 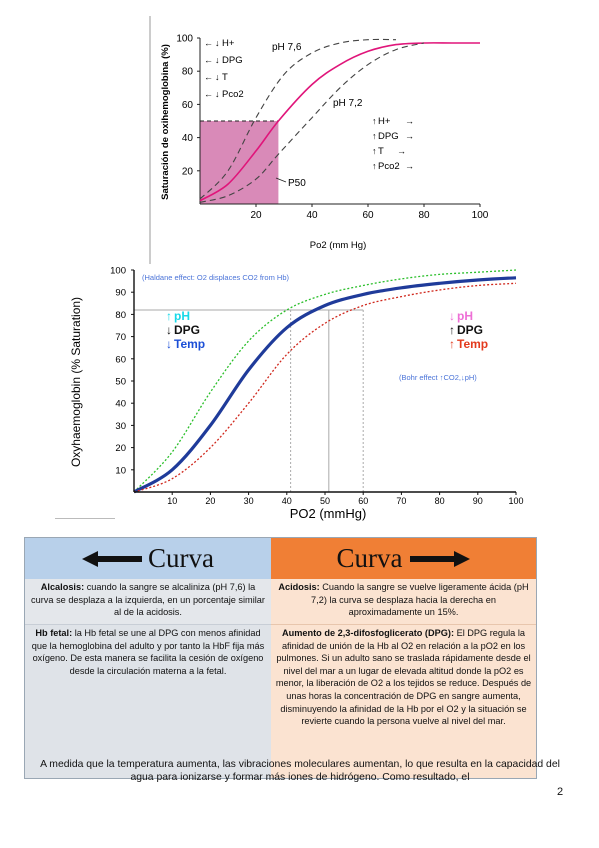 I want to click on y-tick-label: 10, so click(x=120, y=470).